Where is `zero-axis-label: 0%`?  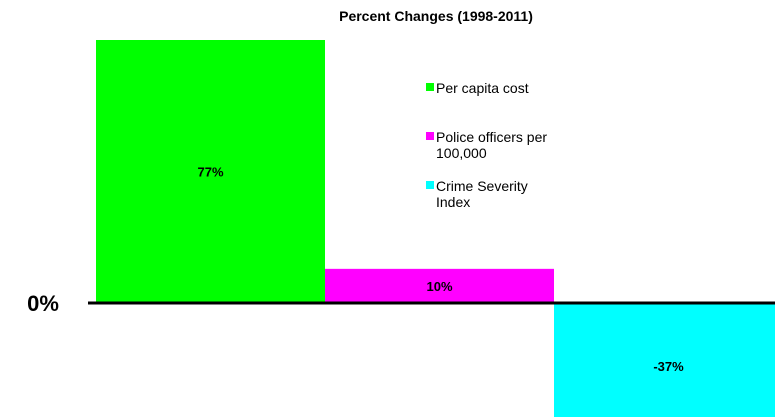
zero-axis-label: 0% is located at coordinates (43, 303).